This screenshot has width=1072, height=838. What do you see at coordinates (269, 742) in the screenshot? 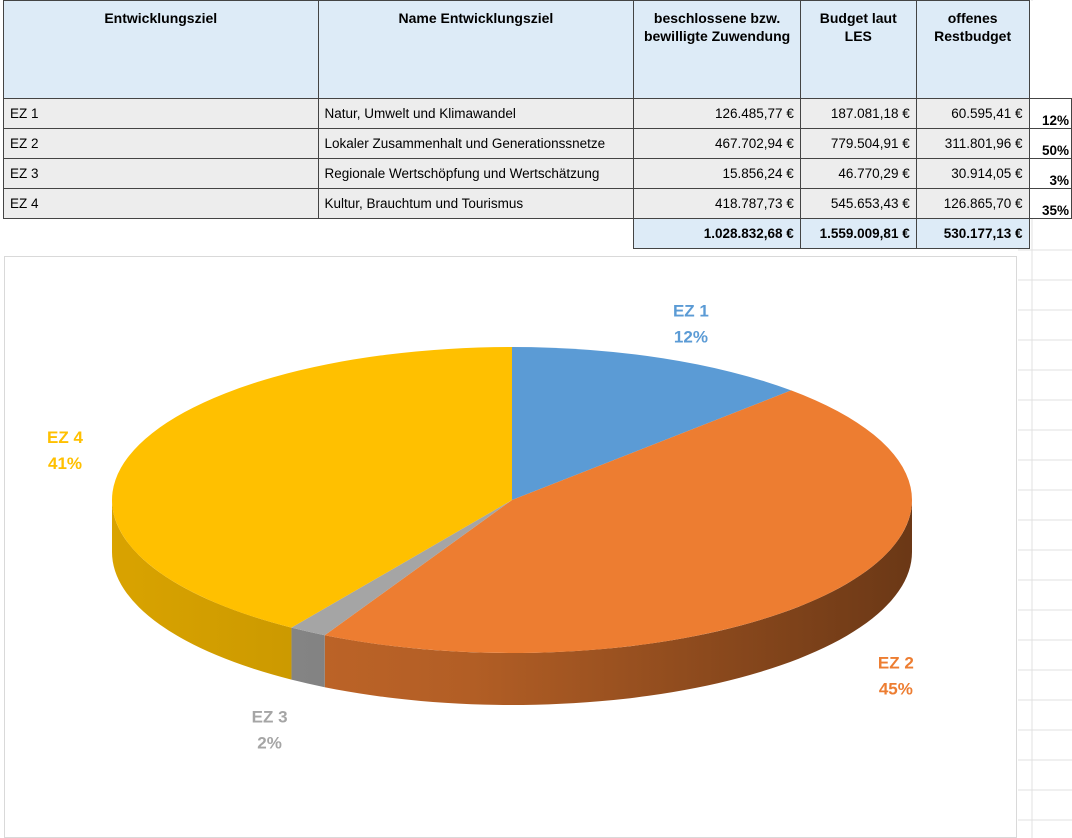
I see `data-label-percent: 2%` at bounding box center [269, 742].